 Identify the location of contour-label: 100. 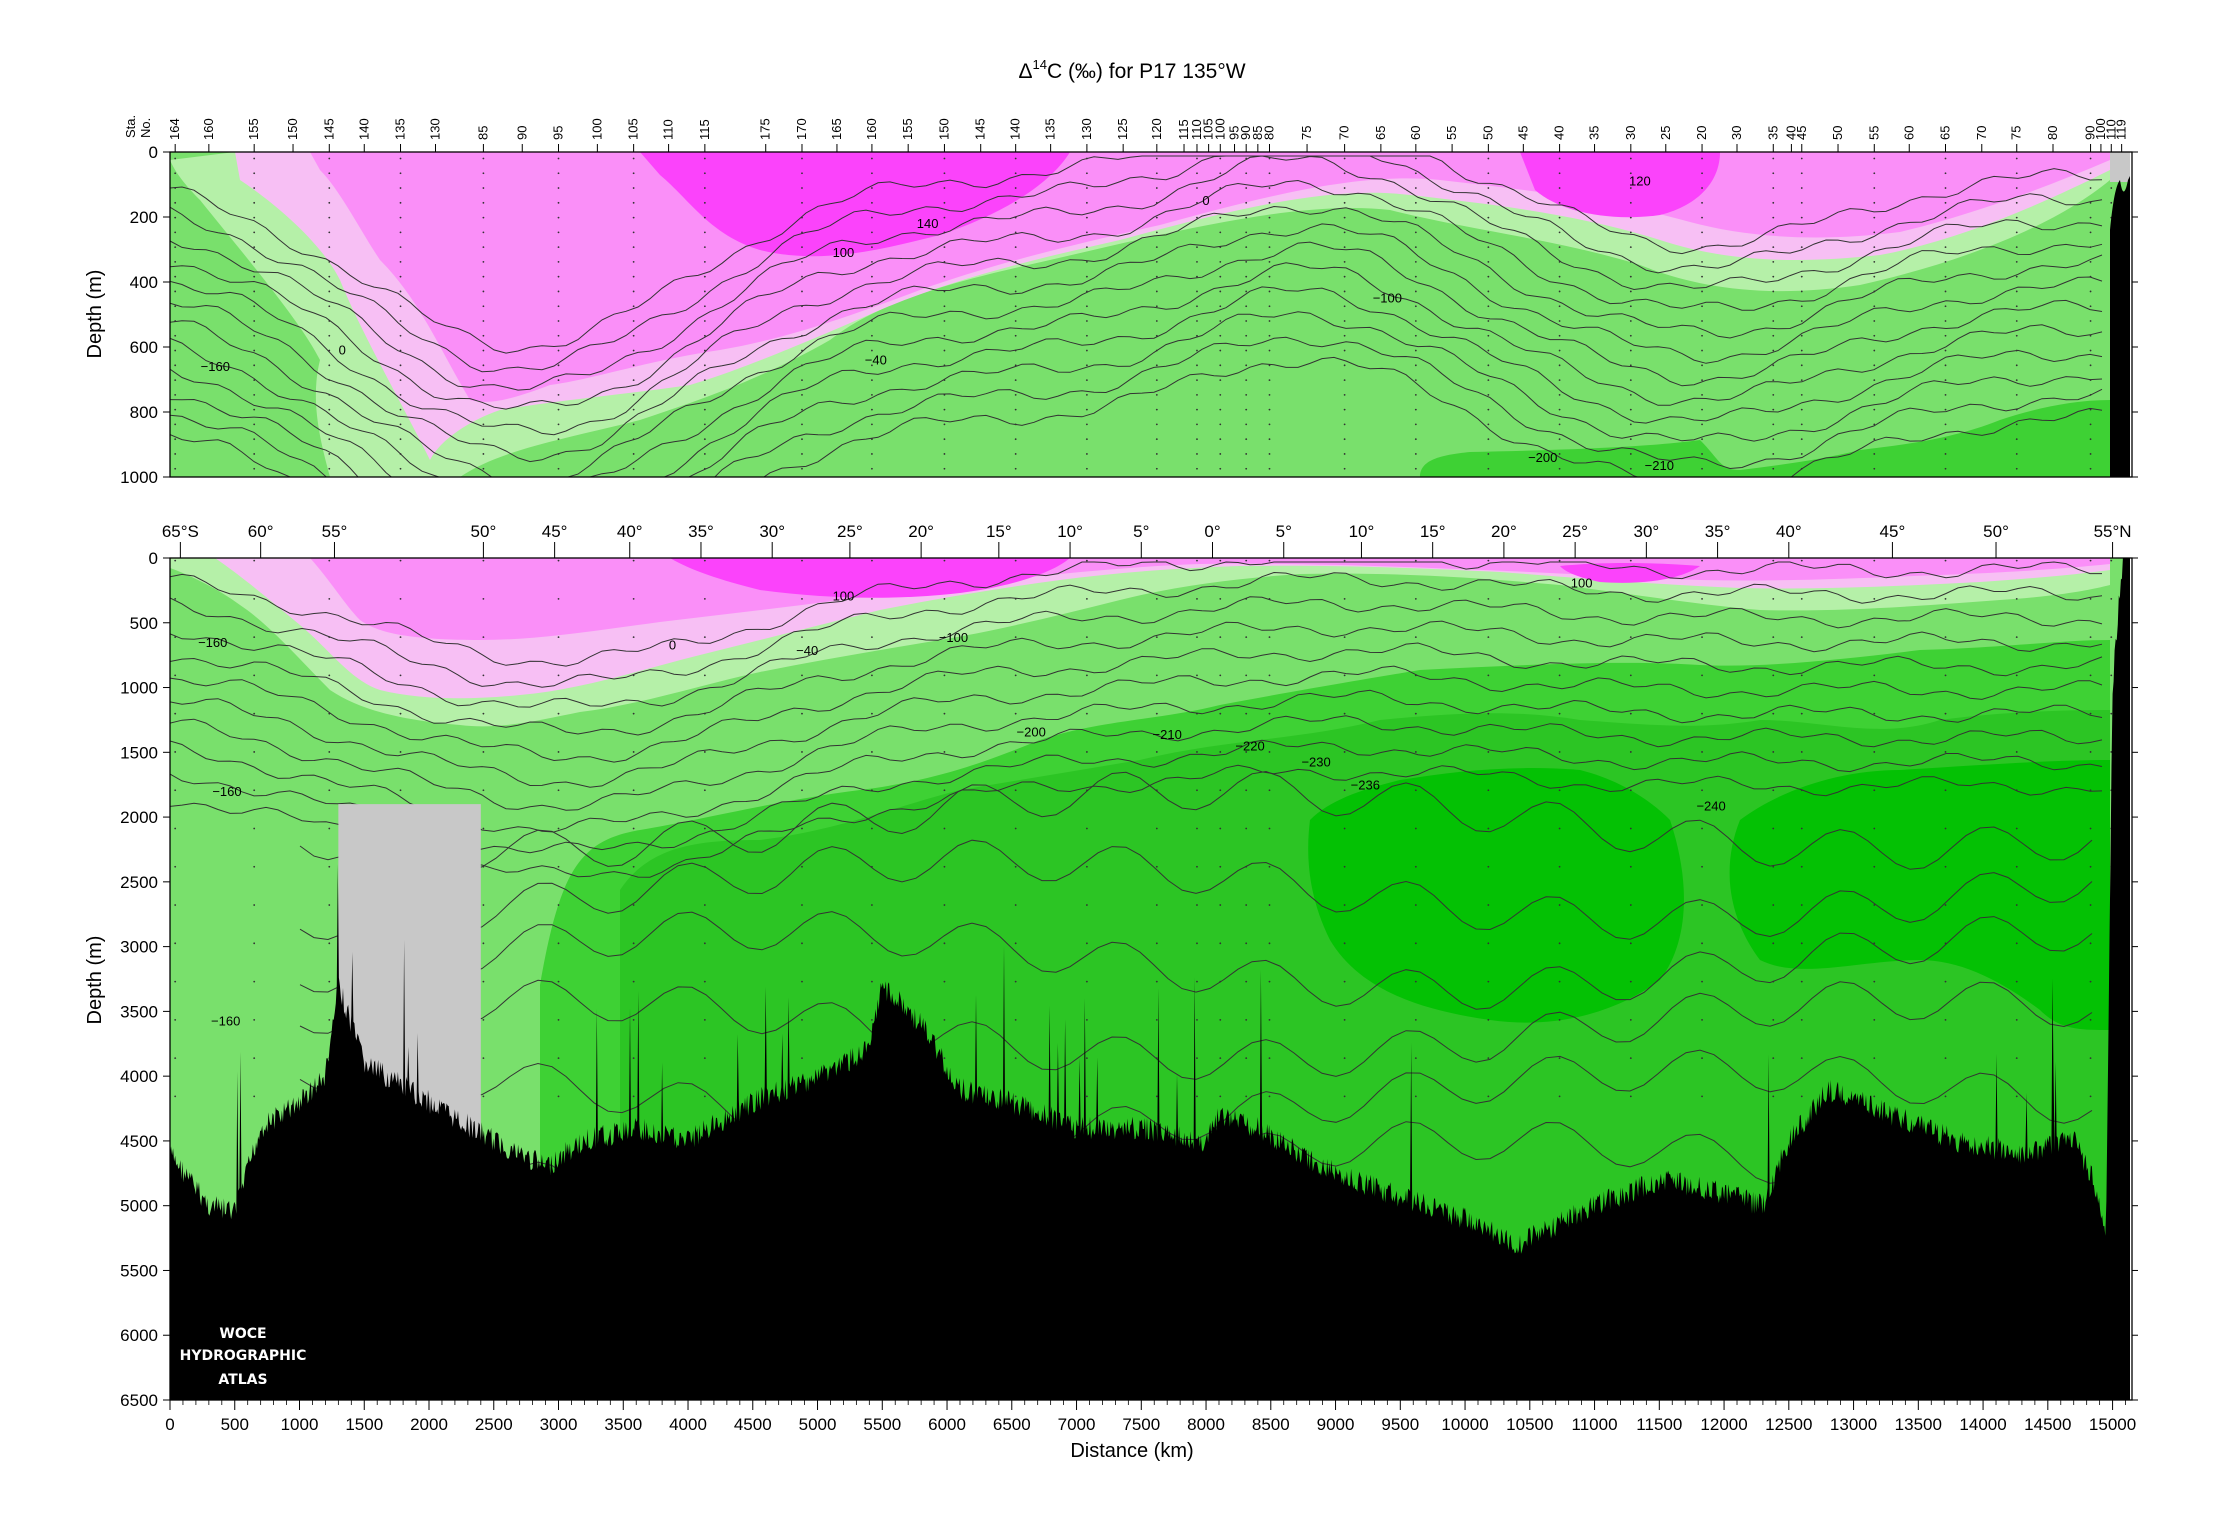
(1582, 582).